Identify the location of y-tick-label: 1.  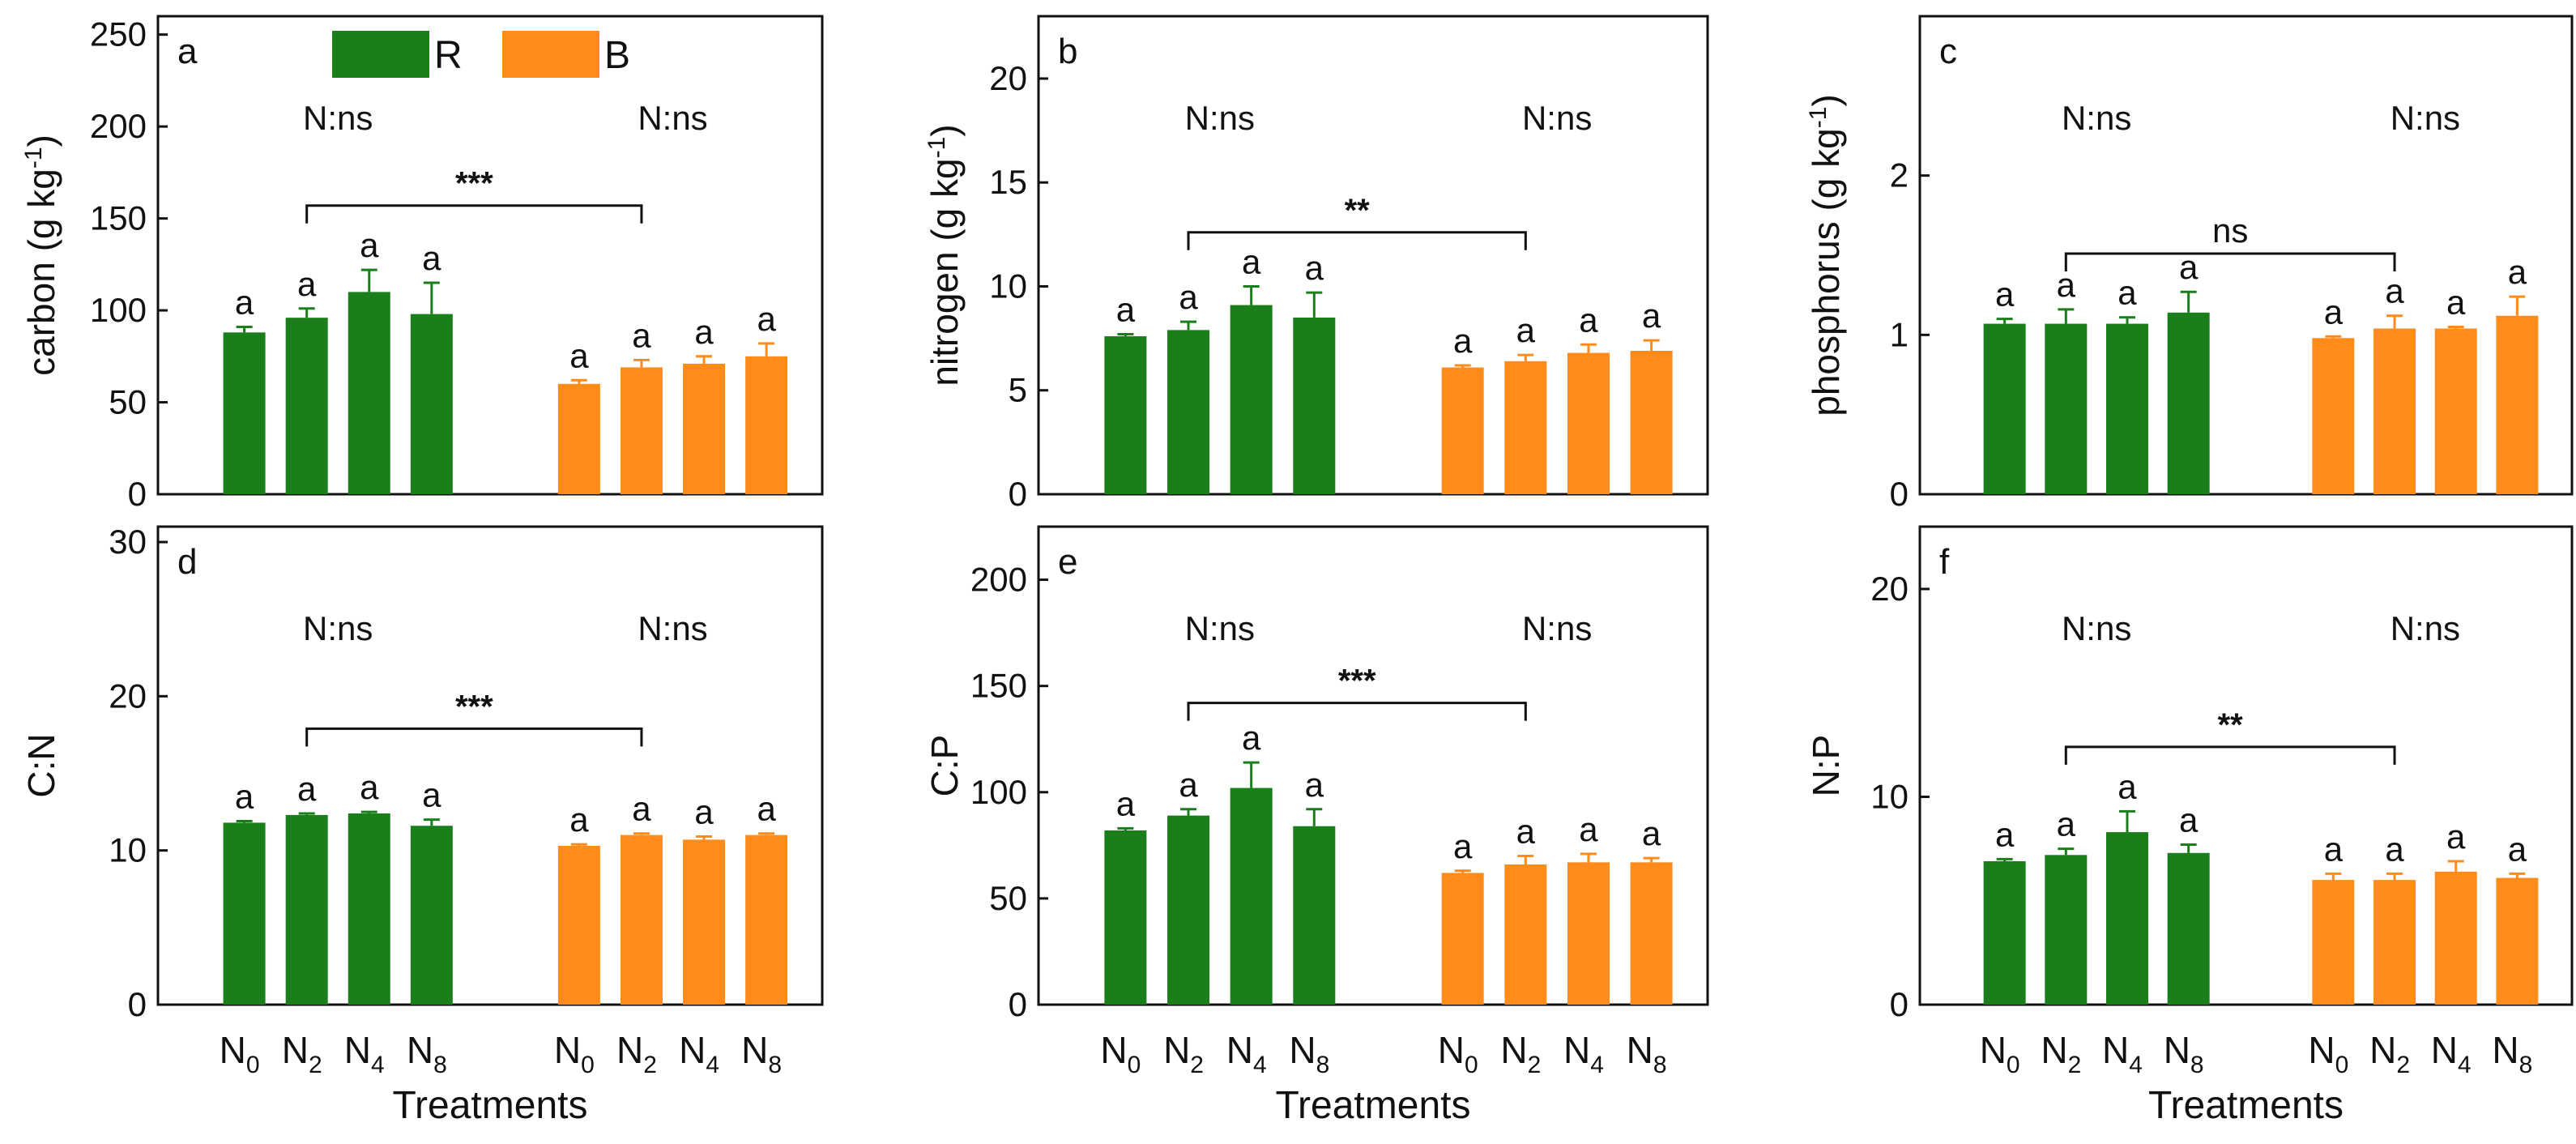
(1899, 334).